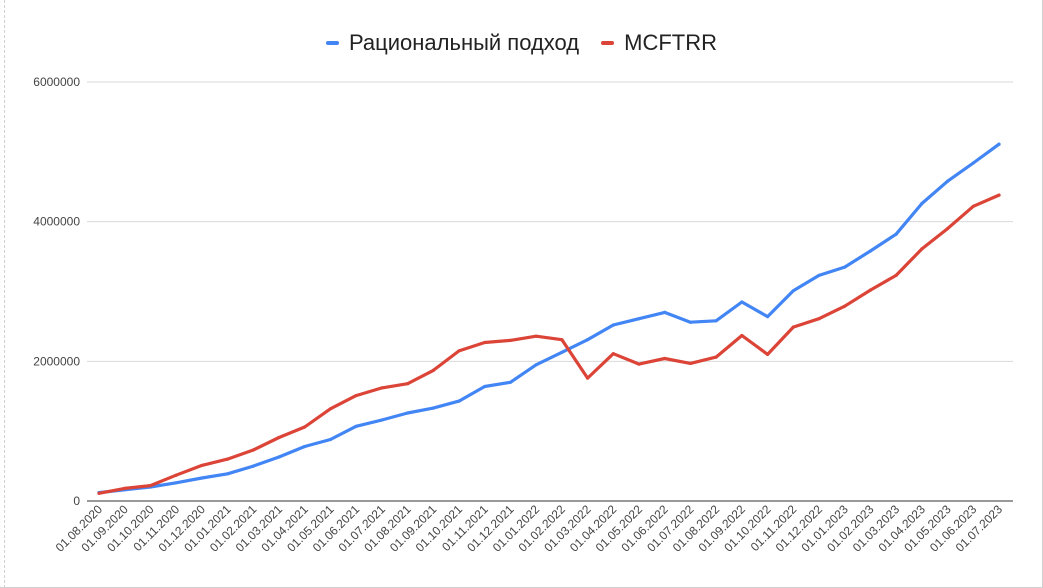  What do you see at coordinates (76, 501) in the screenshot?
I see `y-tick-label: 0` at bounding box center [76, 501].